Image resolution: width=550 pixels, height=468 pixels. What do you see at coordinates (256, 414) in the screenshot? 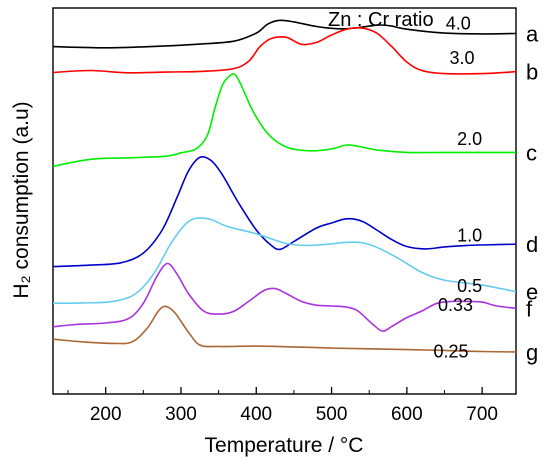
I see `x-tick-label: 400` at bounding box center [256, 414].